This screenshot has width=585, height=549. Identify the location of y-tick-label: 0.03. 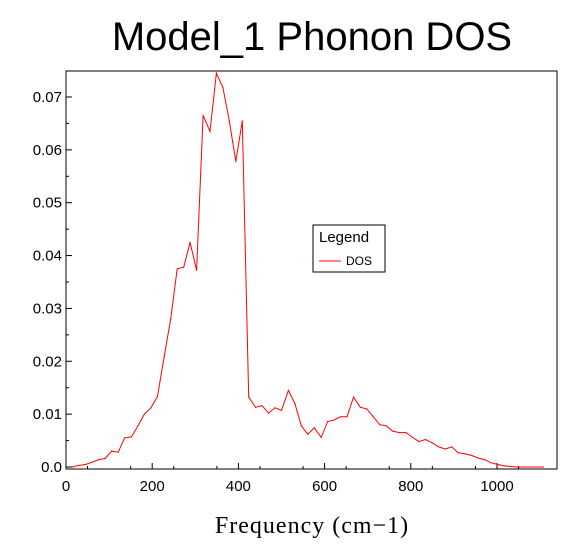
(47, 308).